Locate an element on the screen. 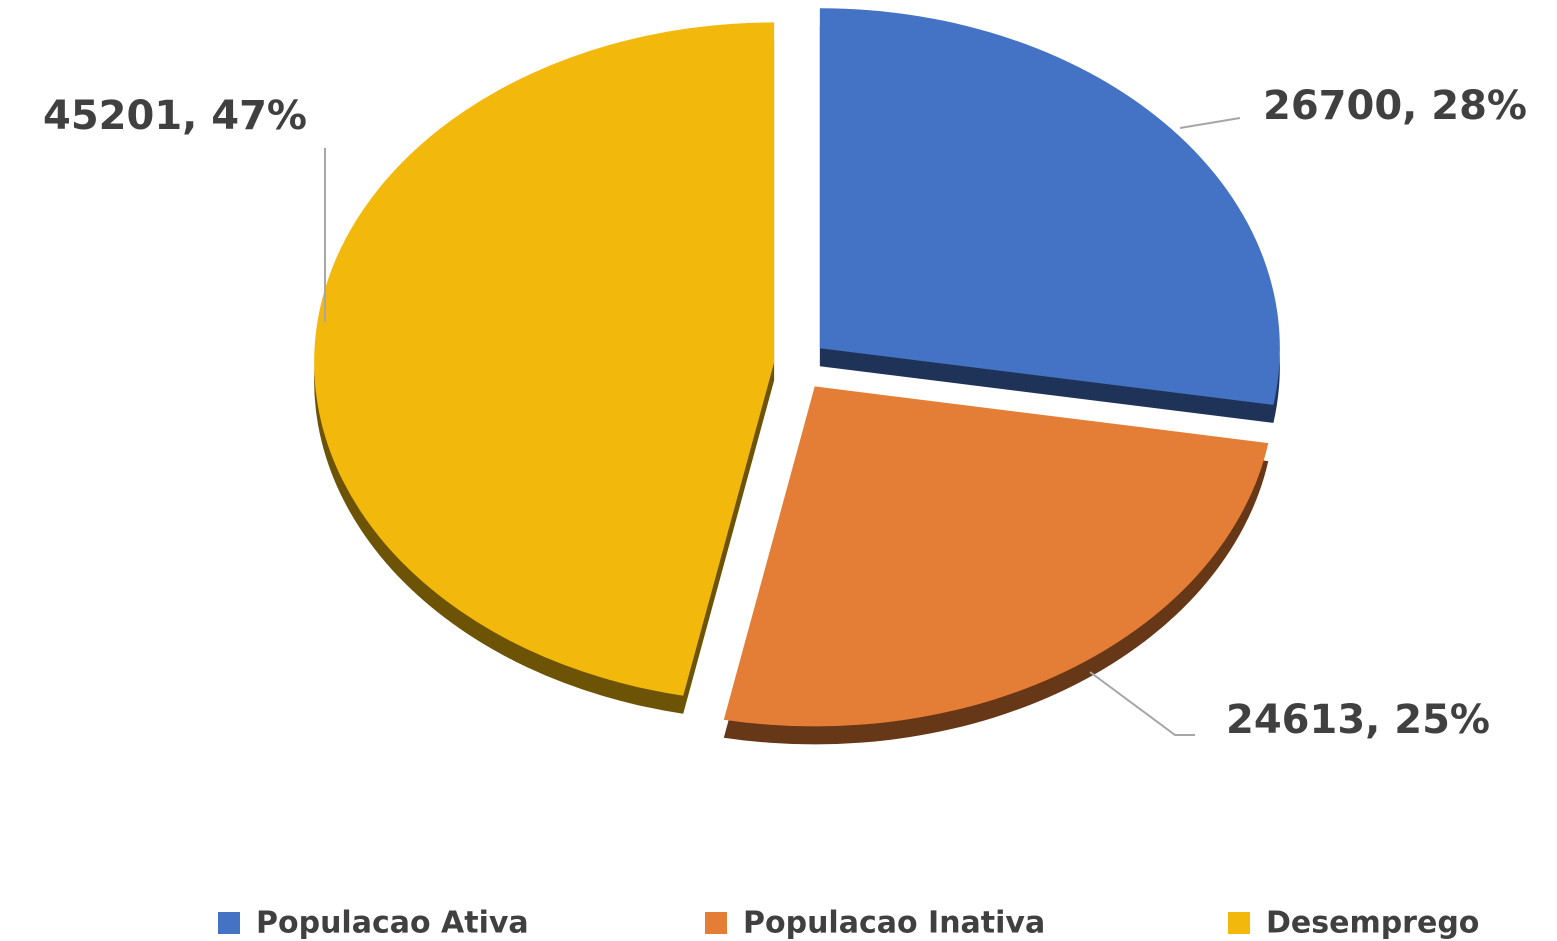 The width and height of the screenshot is (1557, 941). data-label: 45201, 47% is located at coordinates (175, 116).